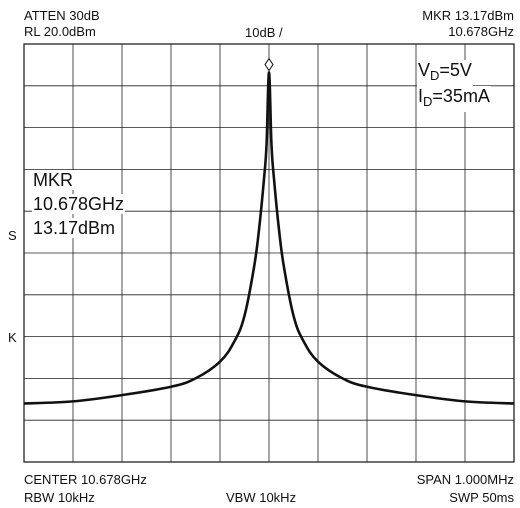 The width and height of the screenshot is (520, 508). What do you see at coordinates (424, 70) in the screenshot?
I see `vd-main: V` at bounding box center [424, 70].